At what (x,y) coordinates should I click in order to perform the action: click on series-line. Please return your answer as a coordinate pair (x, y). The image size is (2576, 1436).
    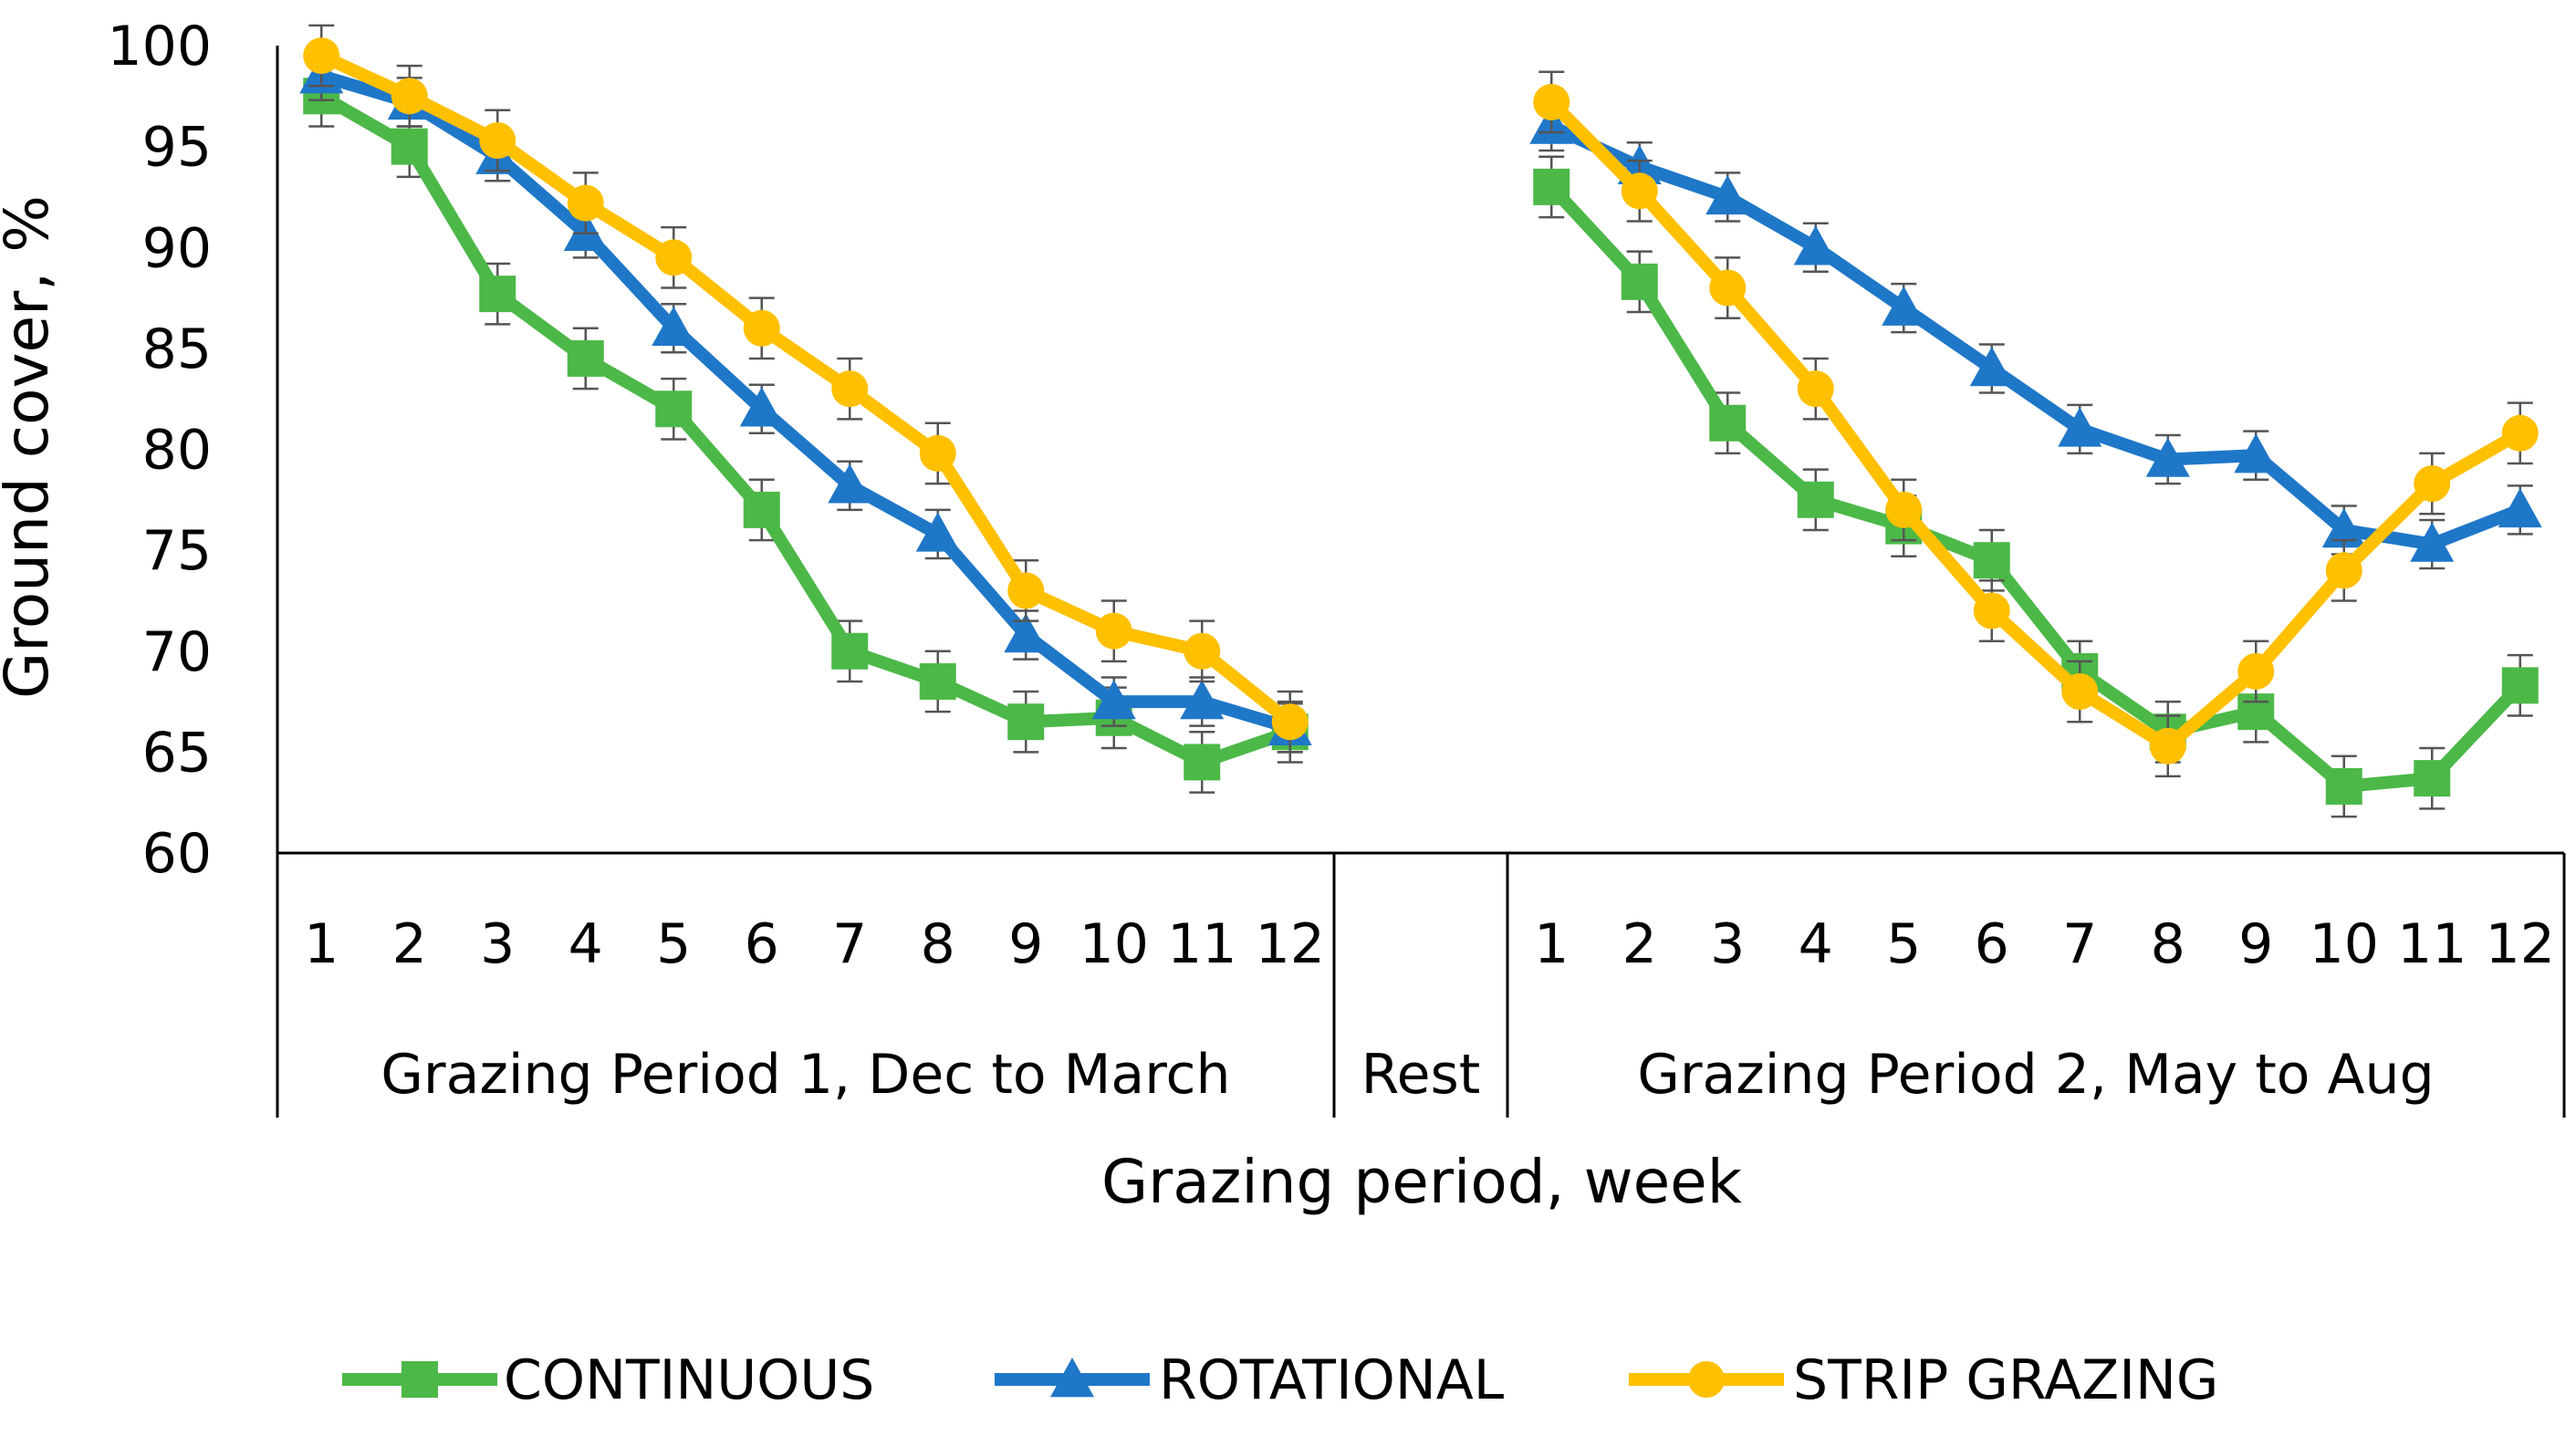
    Looking at the image, I should click on (2036, 336).